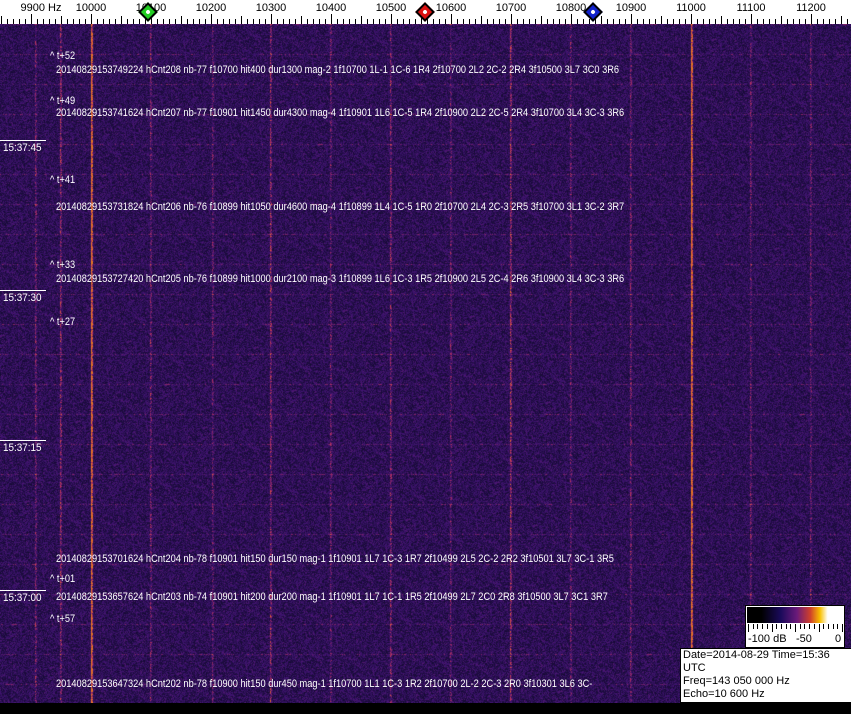 The height and width of the screenshot is (714, 851). I want to click on freq-tick-label: 11200, so click(811, 8).